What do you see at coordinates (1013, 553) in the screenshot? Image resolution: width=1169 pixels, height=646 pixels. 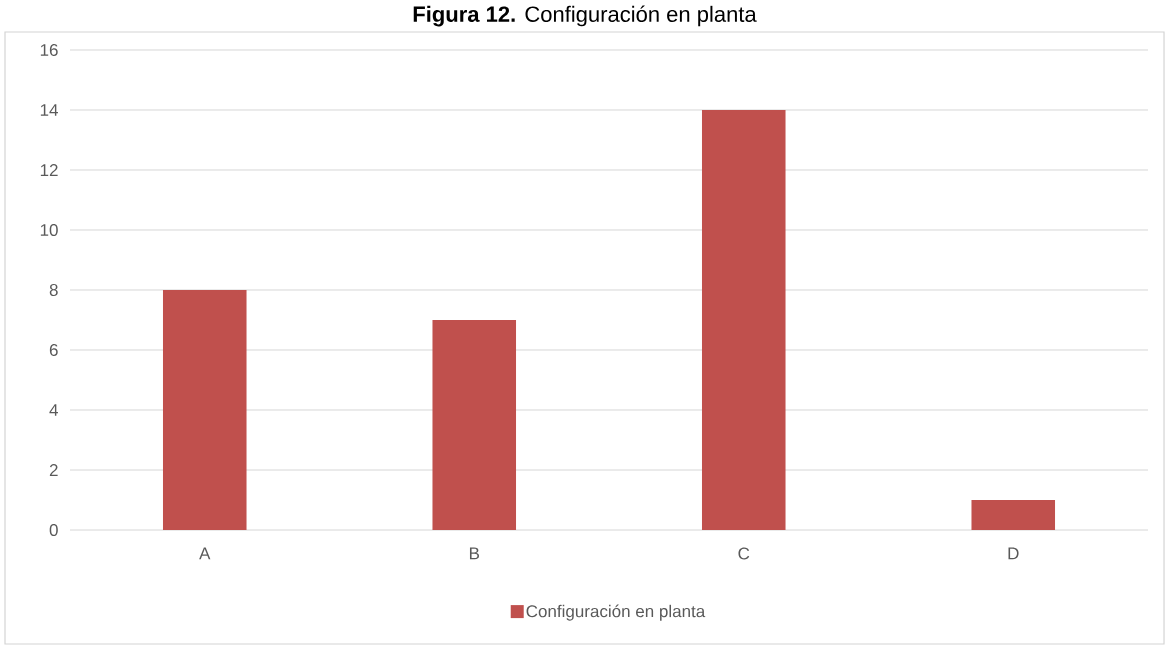 I see `x-tick-label: D` at bounding box center [1013, 553].